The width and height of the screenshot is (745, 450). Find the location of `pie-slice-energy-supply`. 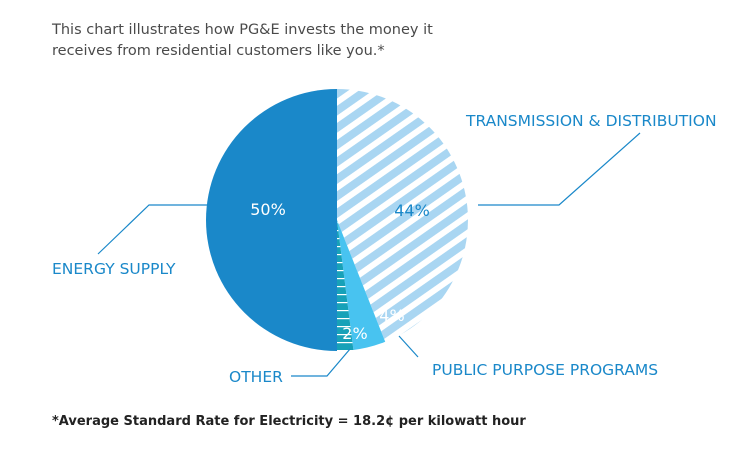

pie-slice-energy-supply is located at coordinates (271, 220).